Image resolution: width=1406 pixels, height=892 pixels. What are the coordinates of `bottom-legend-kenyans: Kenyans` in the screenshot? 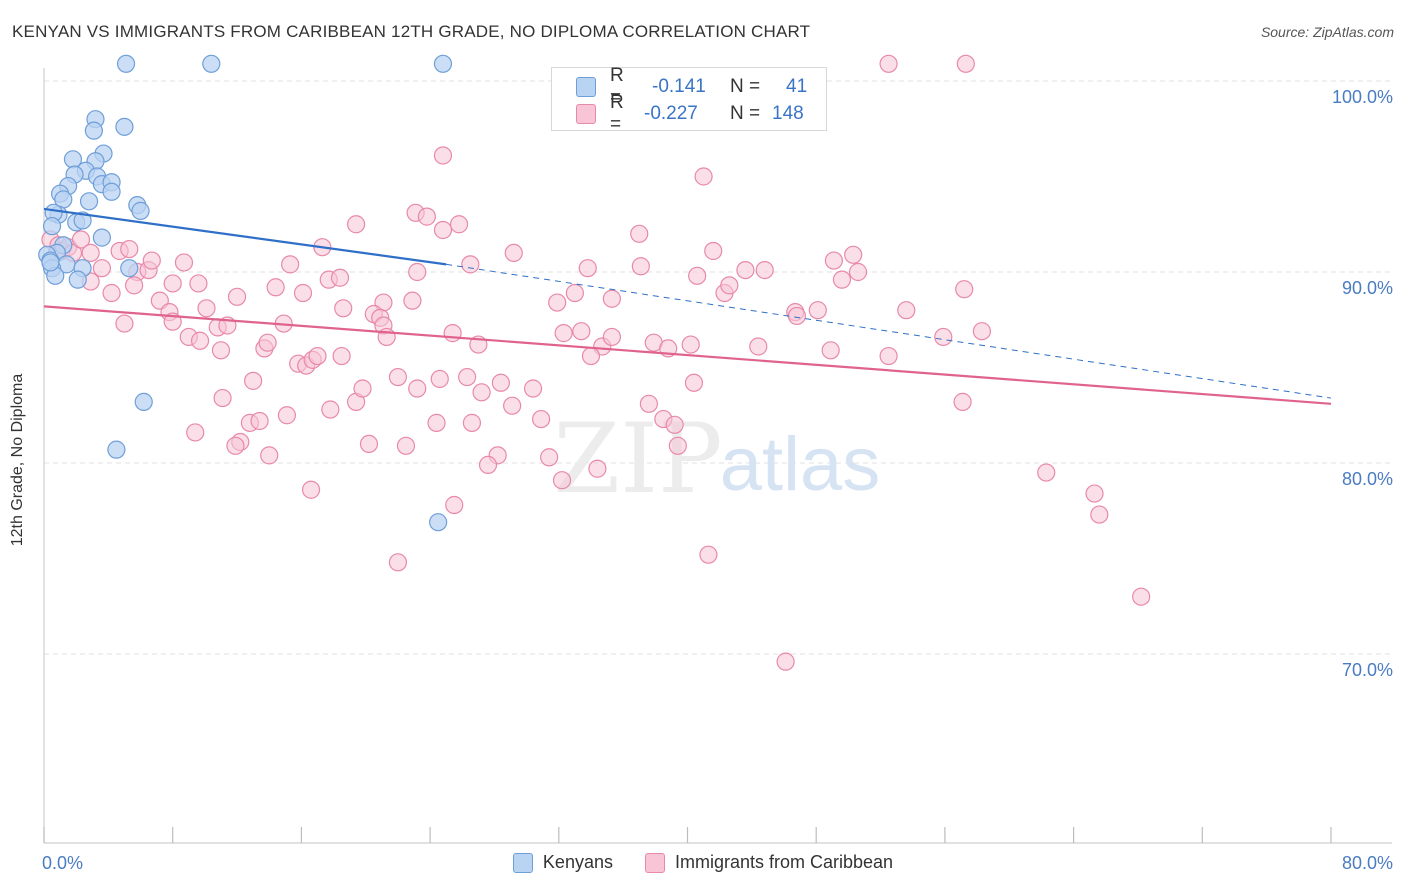 It's located at (562, 862).